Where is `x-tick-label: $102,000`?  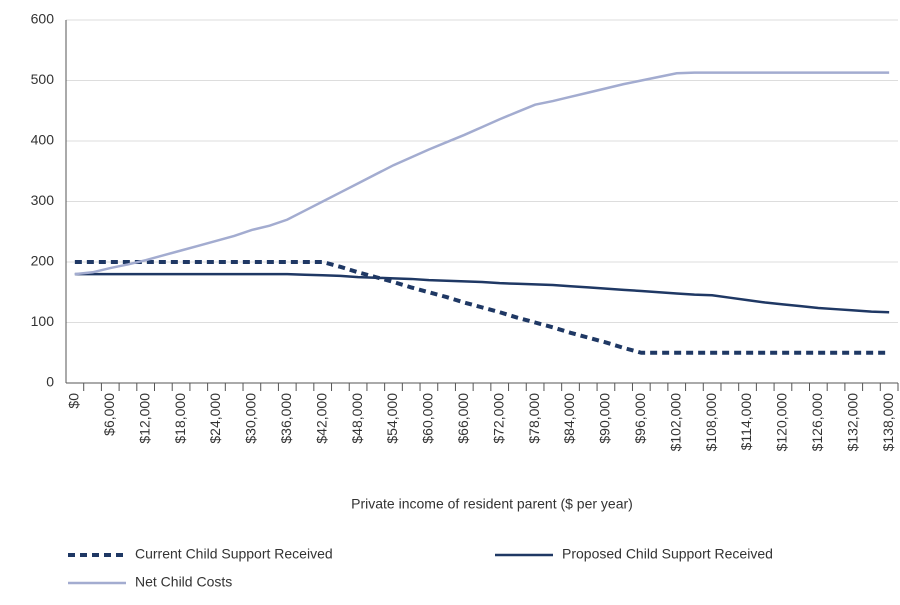 x-tick-label: $102,000 is located at coordinates (675, 422).